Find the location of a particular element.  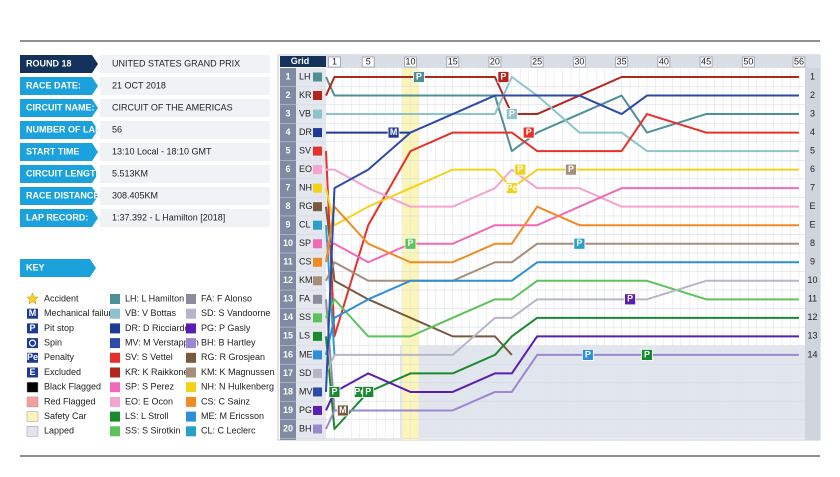

y-tick-label: 6 is located at coordinates (287, 169).